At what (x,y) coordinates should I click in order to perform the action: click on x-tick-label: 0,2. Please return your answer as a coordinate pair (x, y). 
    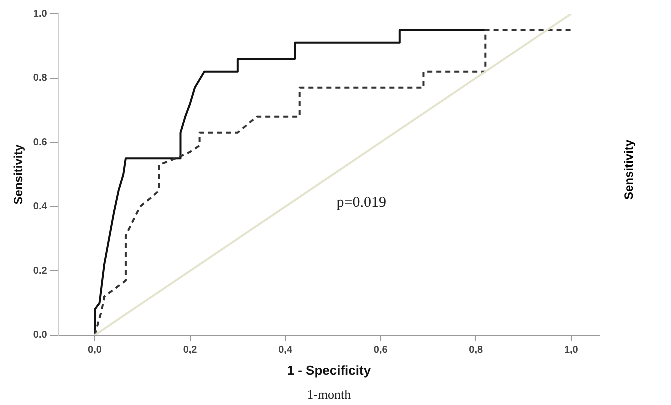
    Looking at the image, I should click on (190, 350).